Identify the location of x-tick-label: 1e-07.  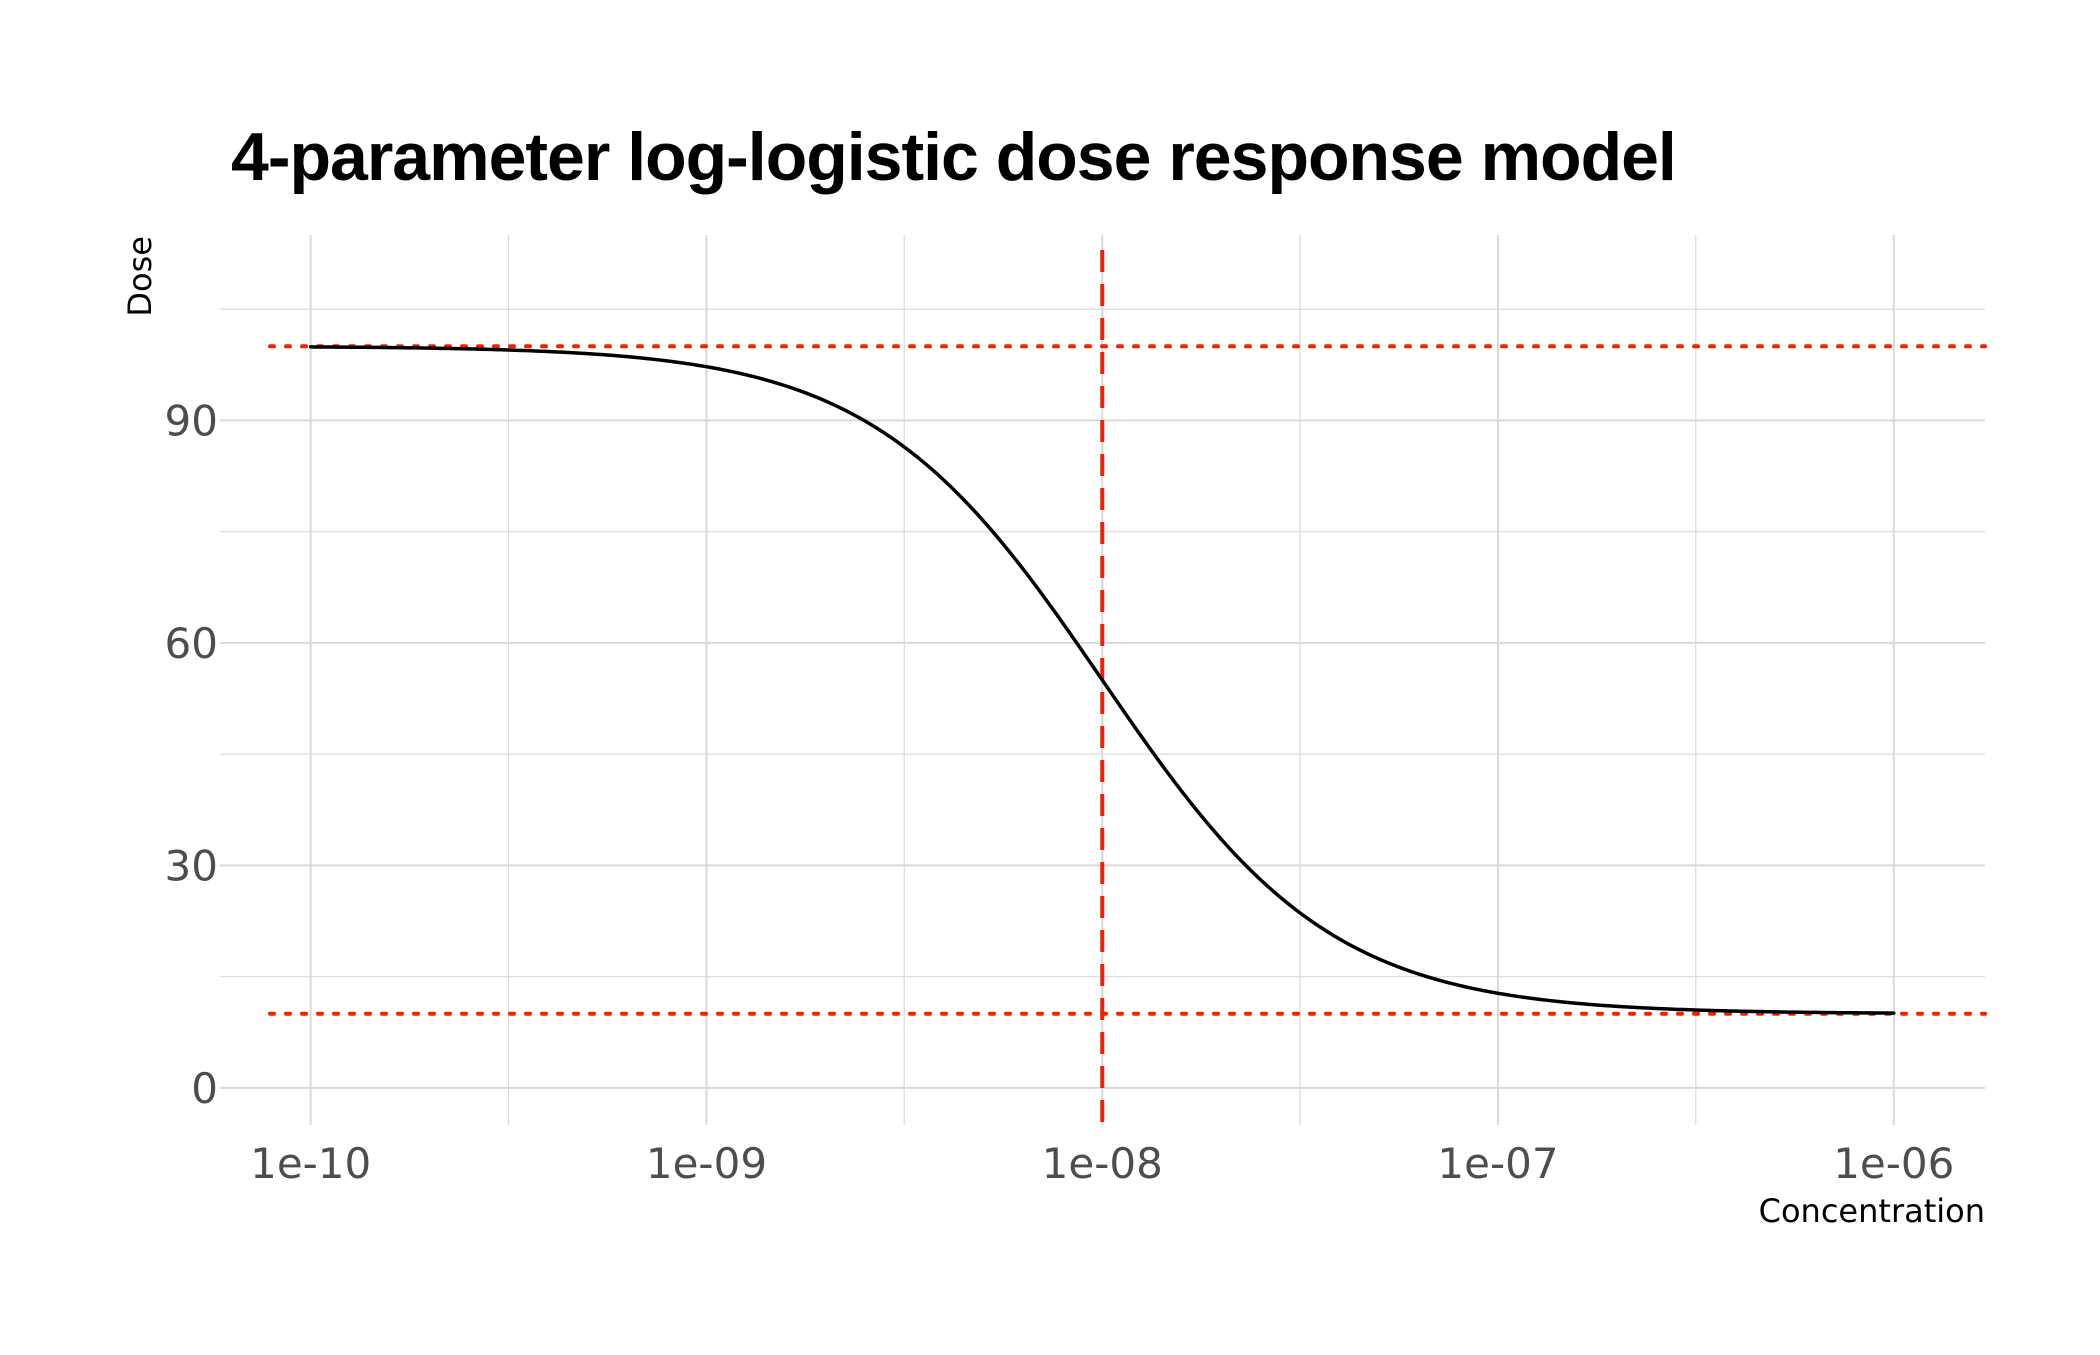
(1497, 1163).